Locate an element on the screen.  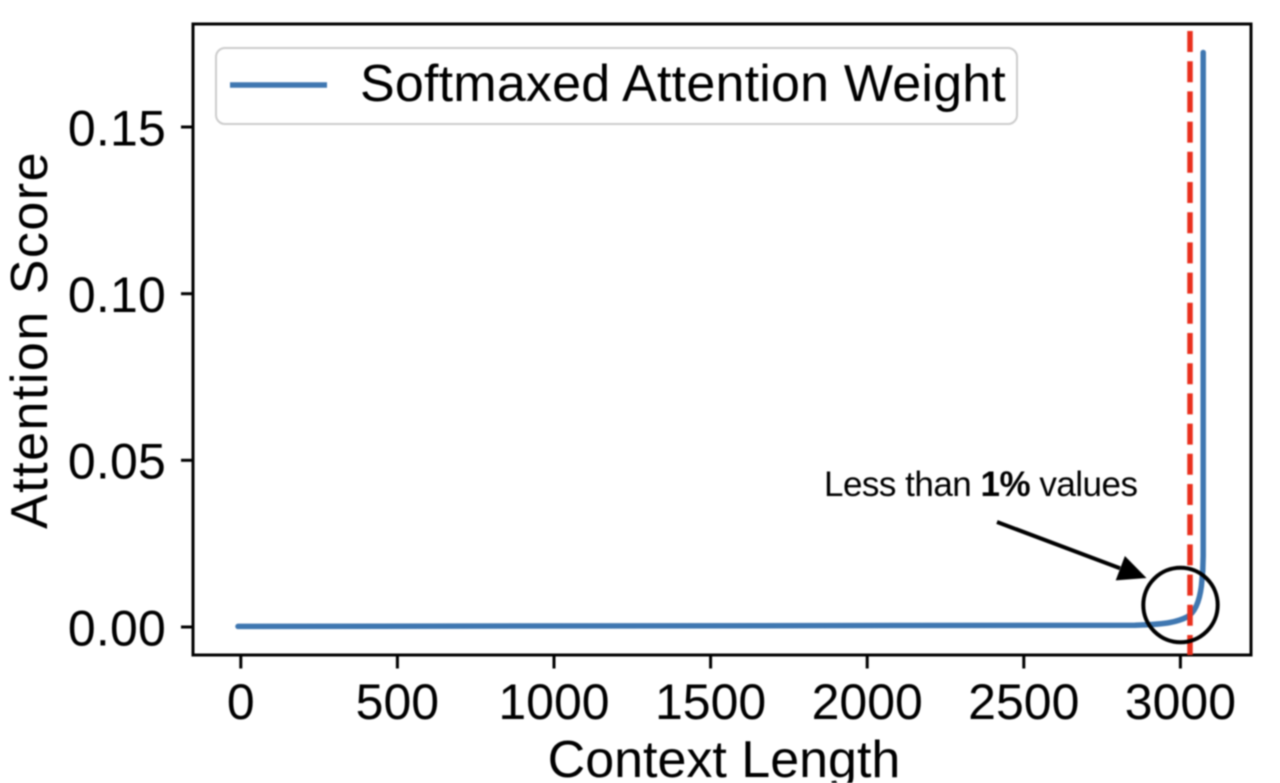
svg-text: 0.15 is located at coordinates (117, 128).